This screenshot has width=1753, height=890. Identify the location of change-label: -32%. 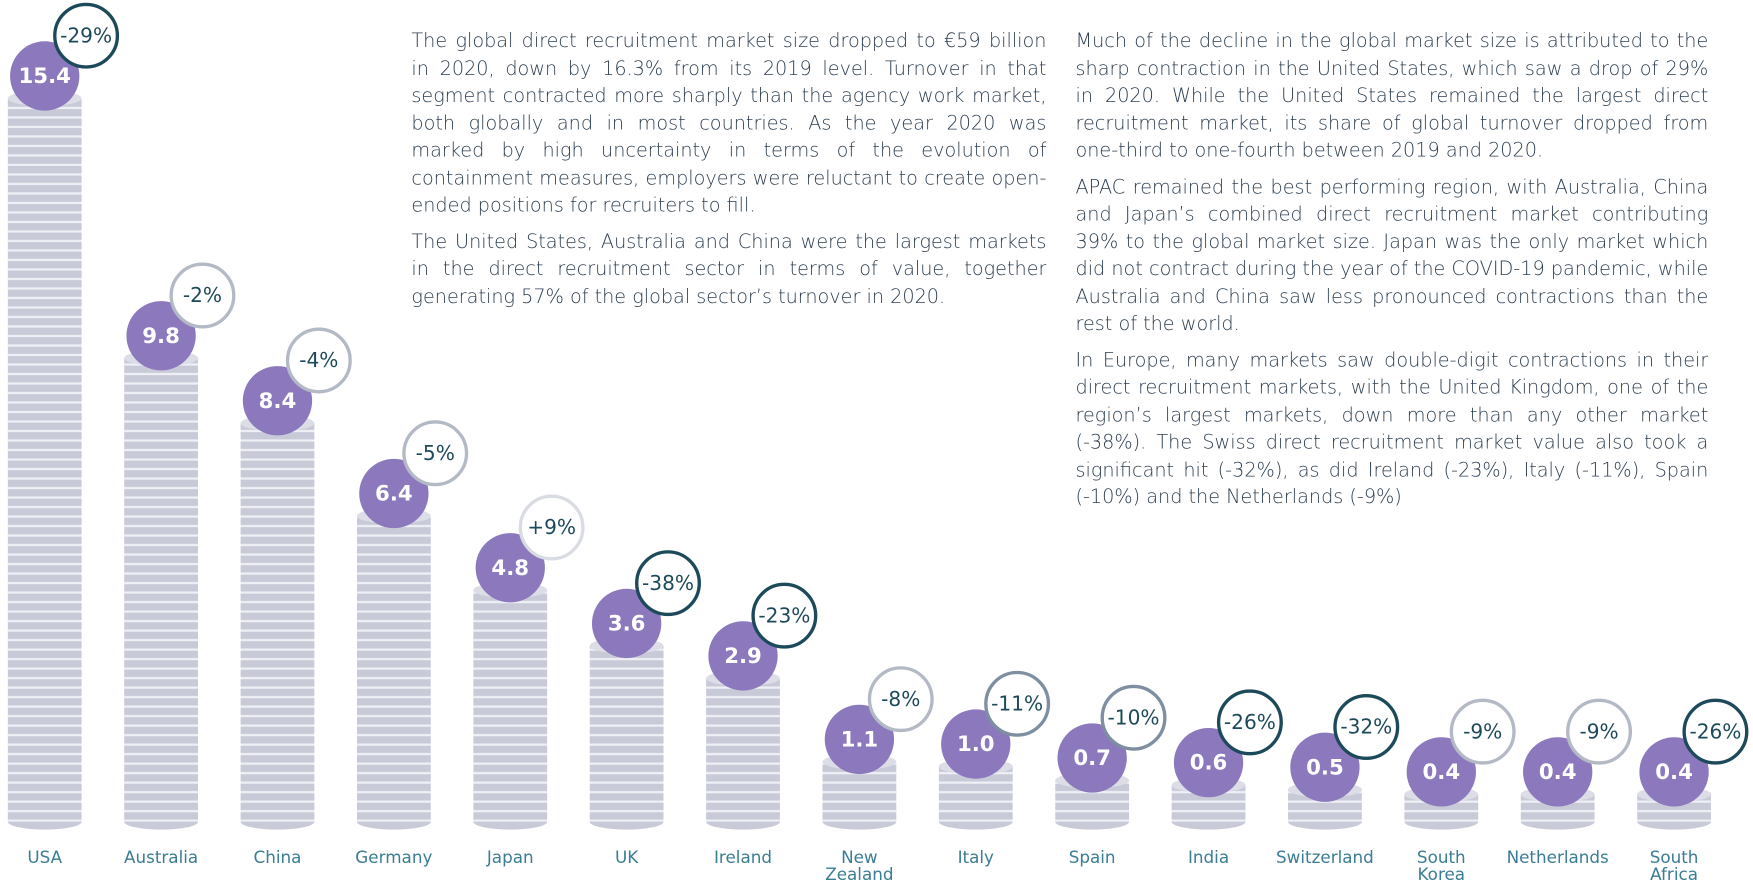
(1366, 727).